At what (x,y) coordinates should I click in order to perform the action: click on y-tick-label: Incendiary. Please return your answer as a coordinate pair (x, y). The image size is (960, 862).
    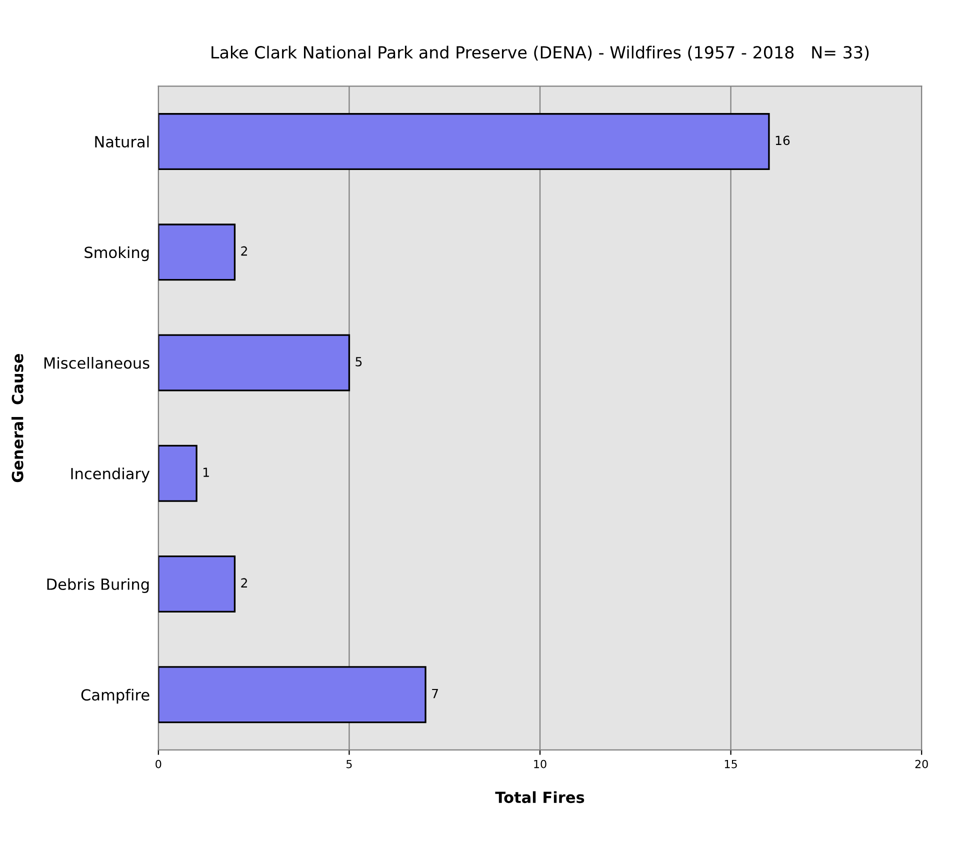
    Looking at the image, I should click on (110, 475).